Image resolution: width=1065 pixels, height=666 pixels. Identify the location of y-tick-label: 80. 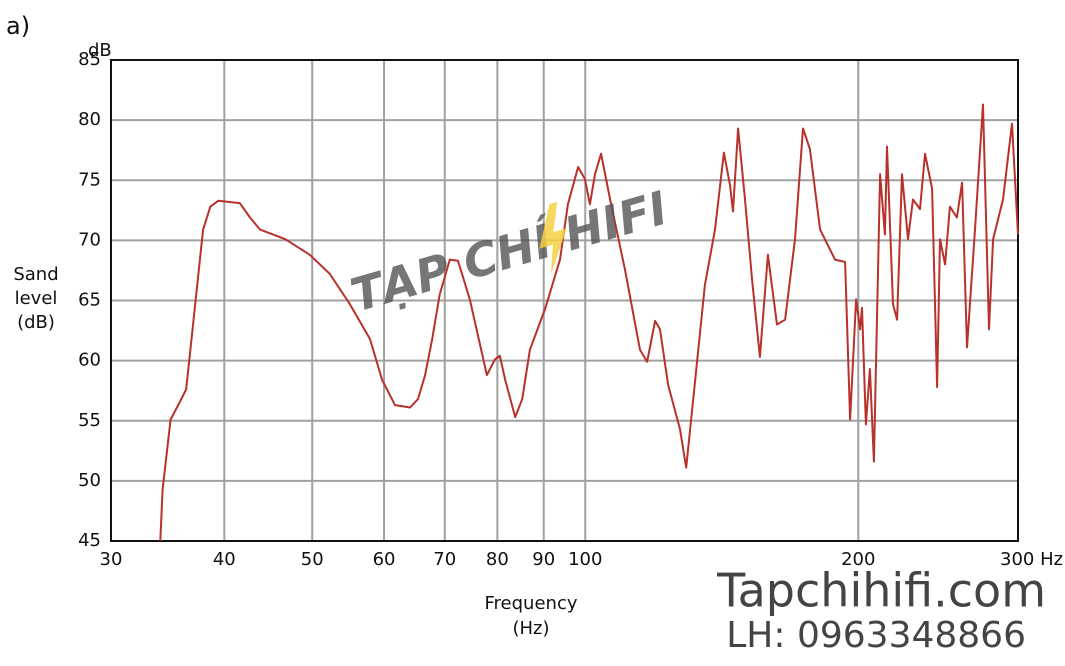
(89, 119).